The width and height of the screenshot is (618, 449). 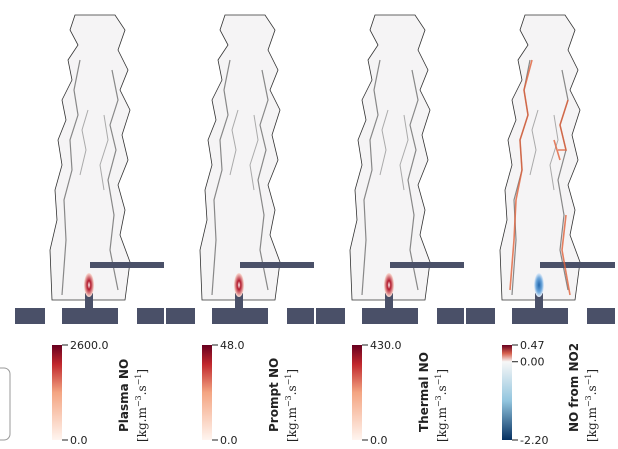 I want to click on colorbar-label: 0.00, so click(x=532, y=362).